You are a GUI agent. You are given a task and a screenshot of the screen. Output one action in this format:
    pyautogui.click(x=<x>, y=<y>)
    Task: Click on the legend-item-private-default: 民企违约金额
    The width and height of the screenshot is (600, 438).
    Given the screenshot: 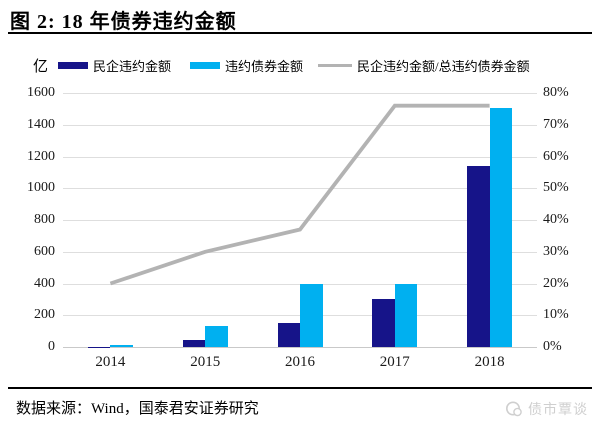 What is the action you would take?
    pyautogui.click(x=114, y=65)
    